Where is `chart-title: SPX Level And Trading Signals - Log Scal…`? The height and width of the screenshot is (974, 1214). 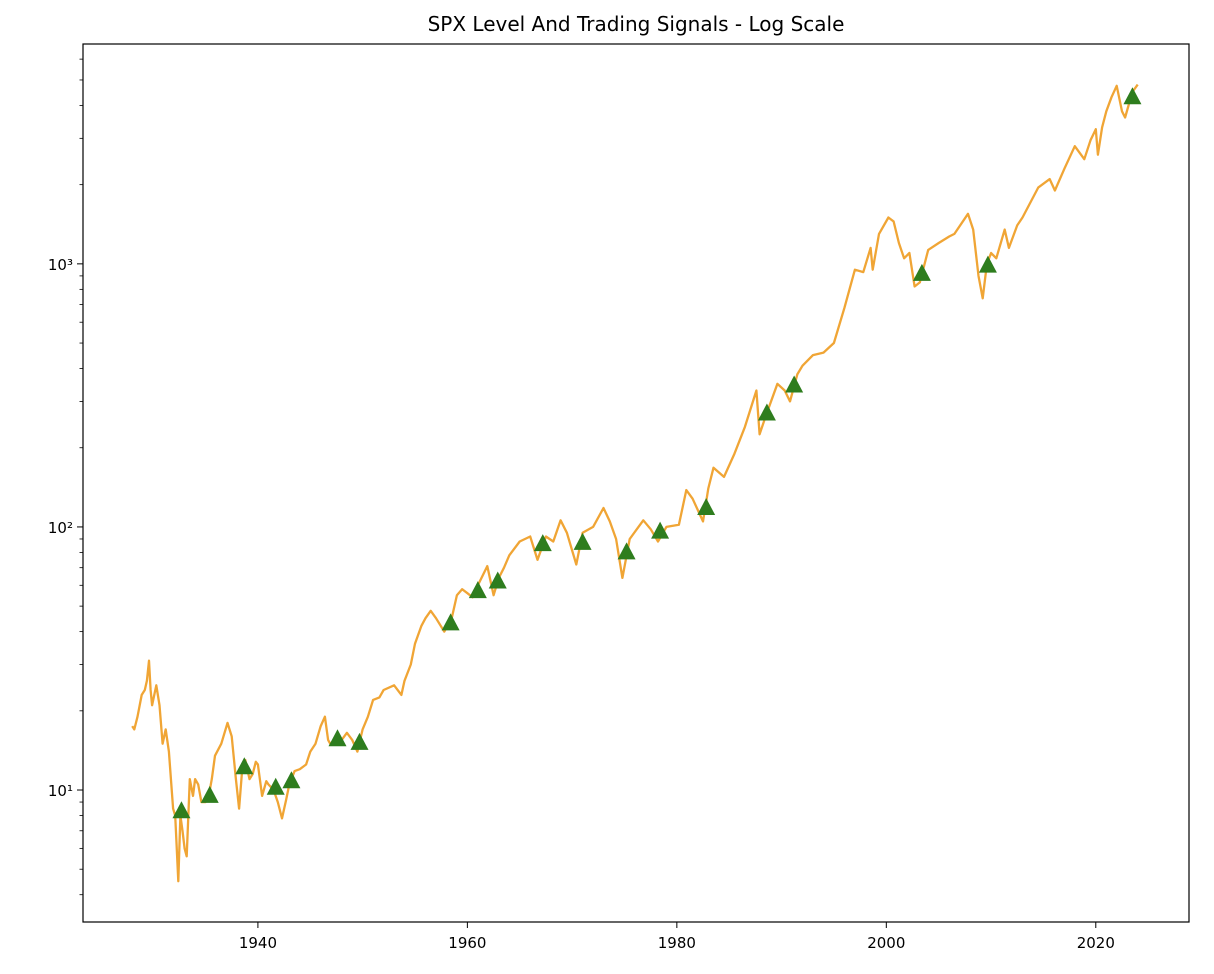 chart-title: SPX Level And Trading Signals - Log Scal… is located at coordinates (636, 24).